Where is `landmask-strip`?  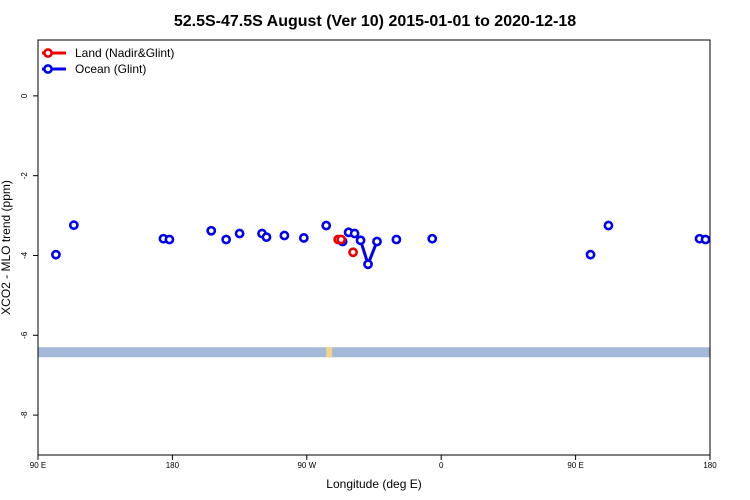
landmask-strip is located at coordinates (374, 352).